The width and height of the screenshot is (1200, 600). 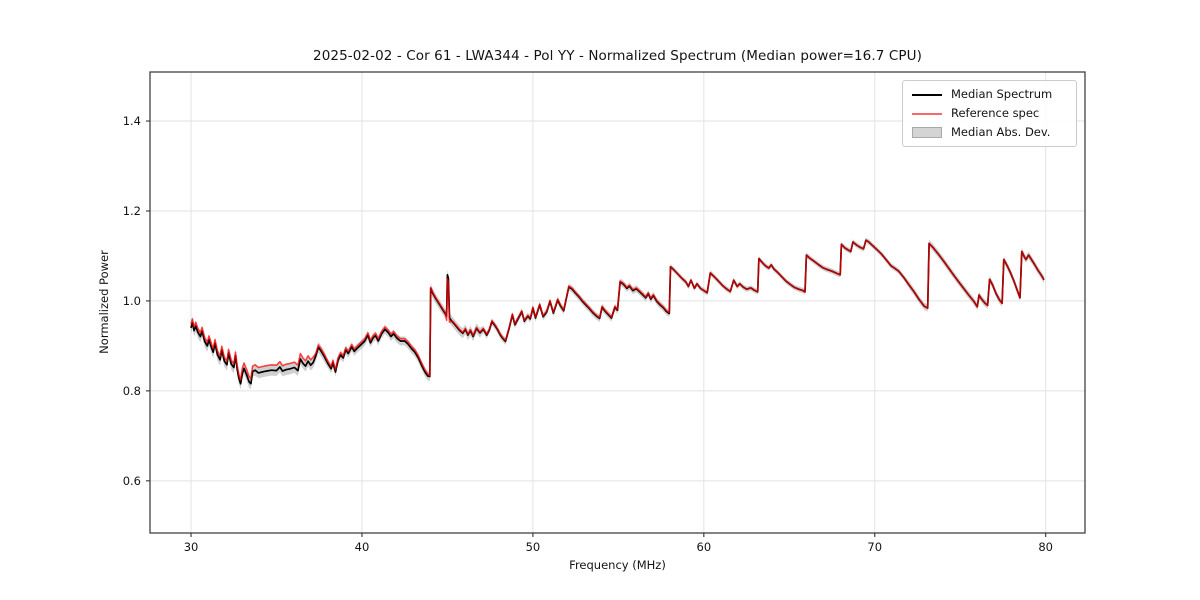 What do you see at coordinates (617, 565) in the screenshot?
I see `x-axis-label: Frequency (MHz)` at bounding box center [617, 565].